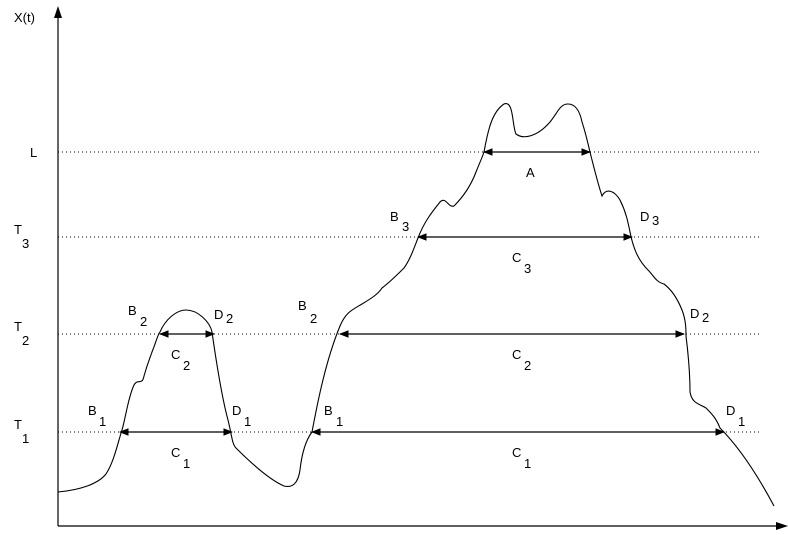 The height and width of the screenshot is (535, 788). Describe the element at coordinates (705, 317) in the screenshot. I see `point-label-D2-right-sub: 2` at that location.